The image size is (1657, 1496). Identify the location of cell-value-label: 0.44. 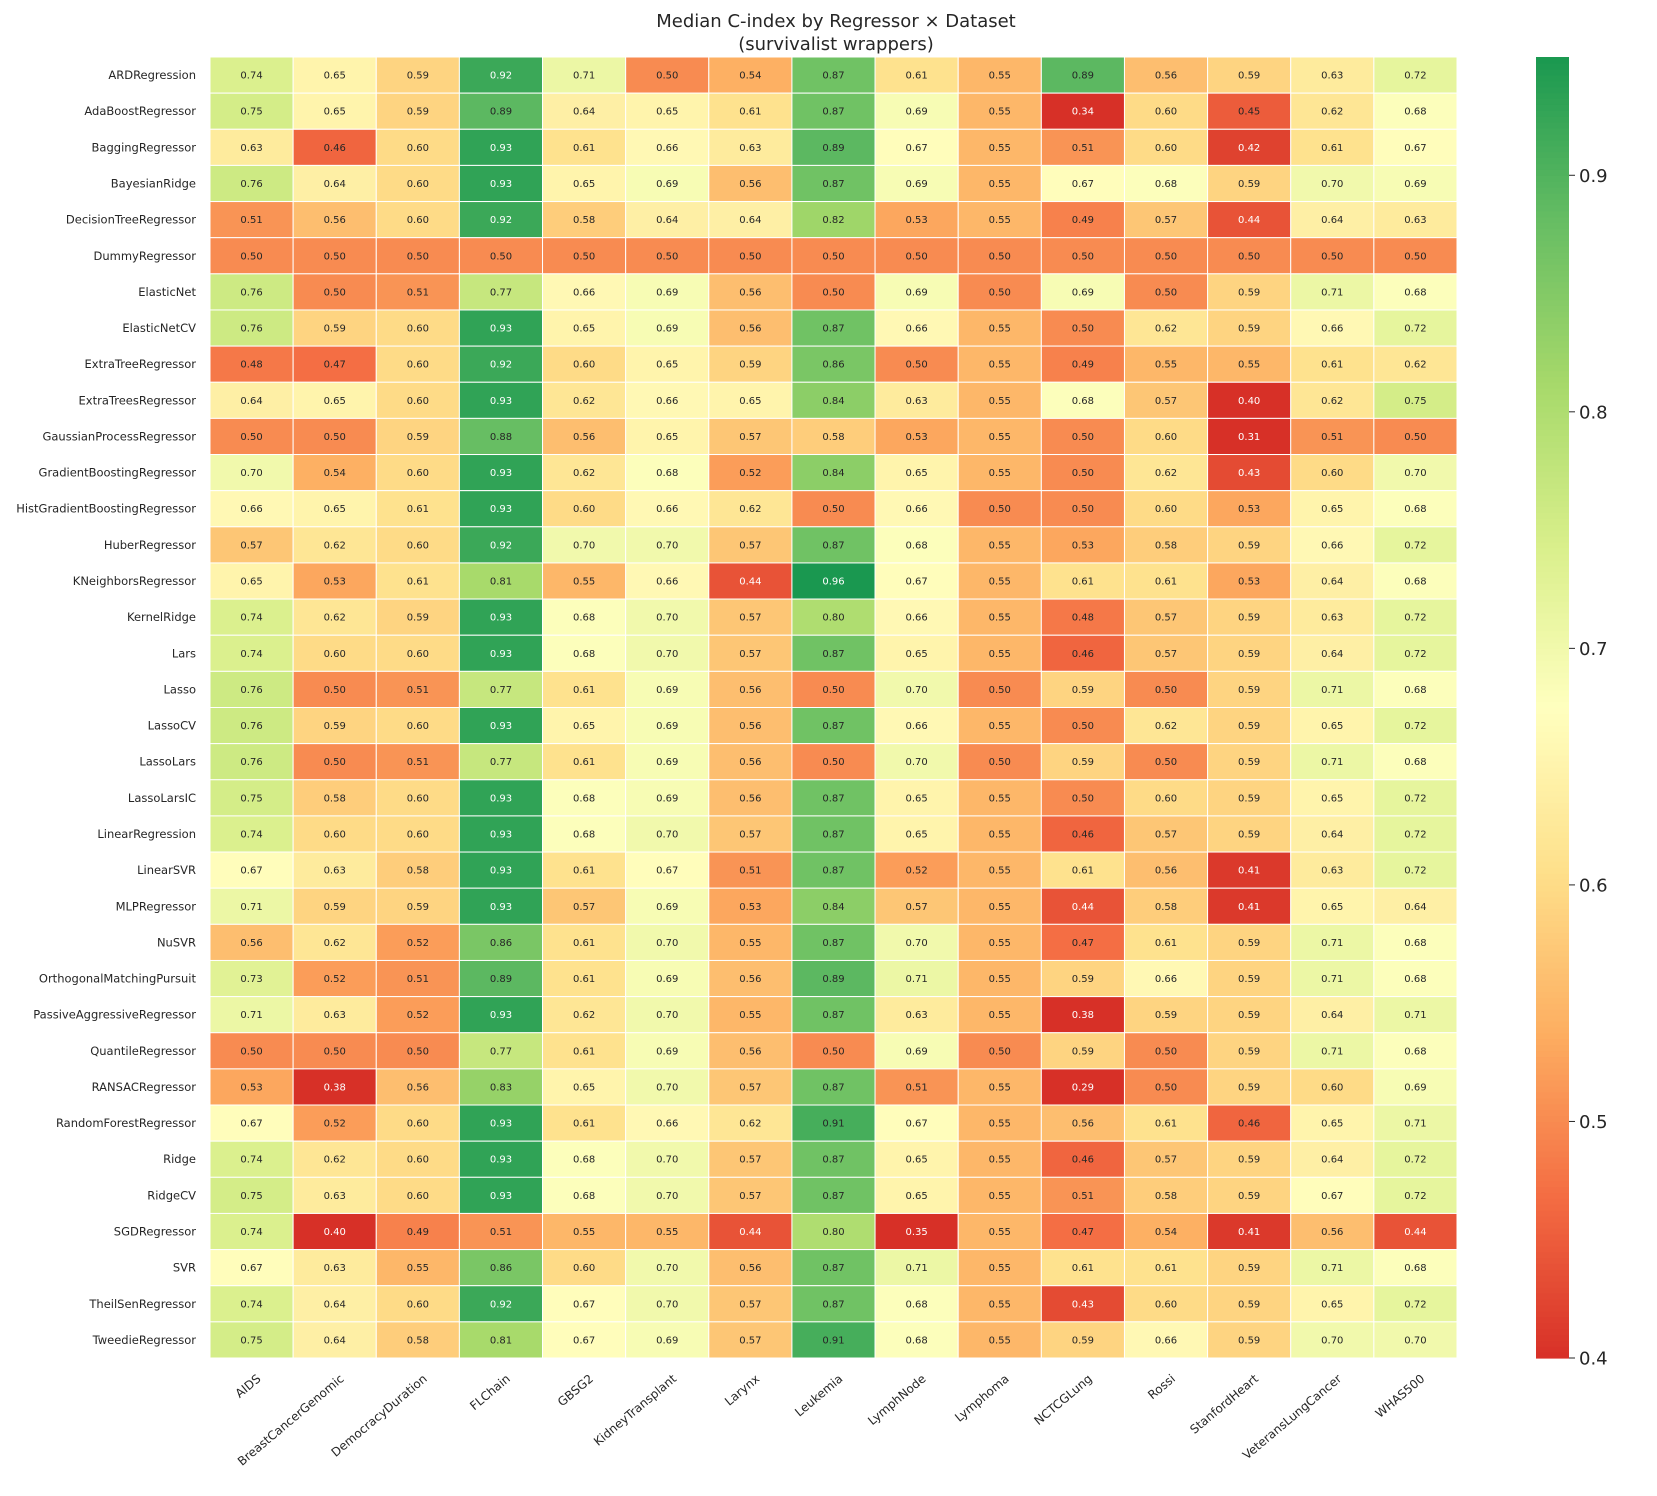
(750, 582).